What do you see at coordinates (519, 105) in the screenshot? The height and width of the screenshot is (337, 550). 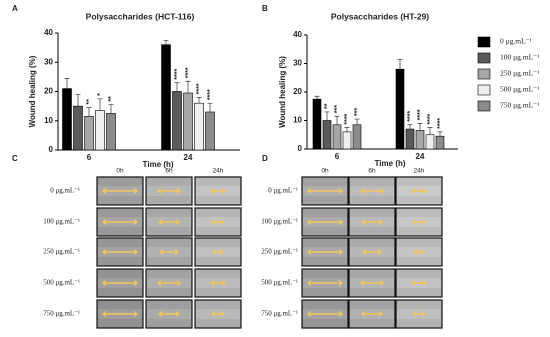 I see `legend-label: 750 μg.mL⁻¹` at bounding box center [519, 105].